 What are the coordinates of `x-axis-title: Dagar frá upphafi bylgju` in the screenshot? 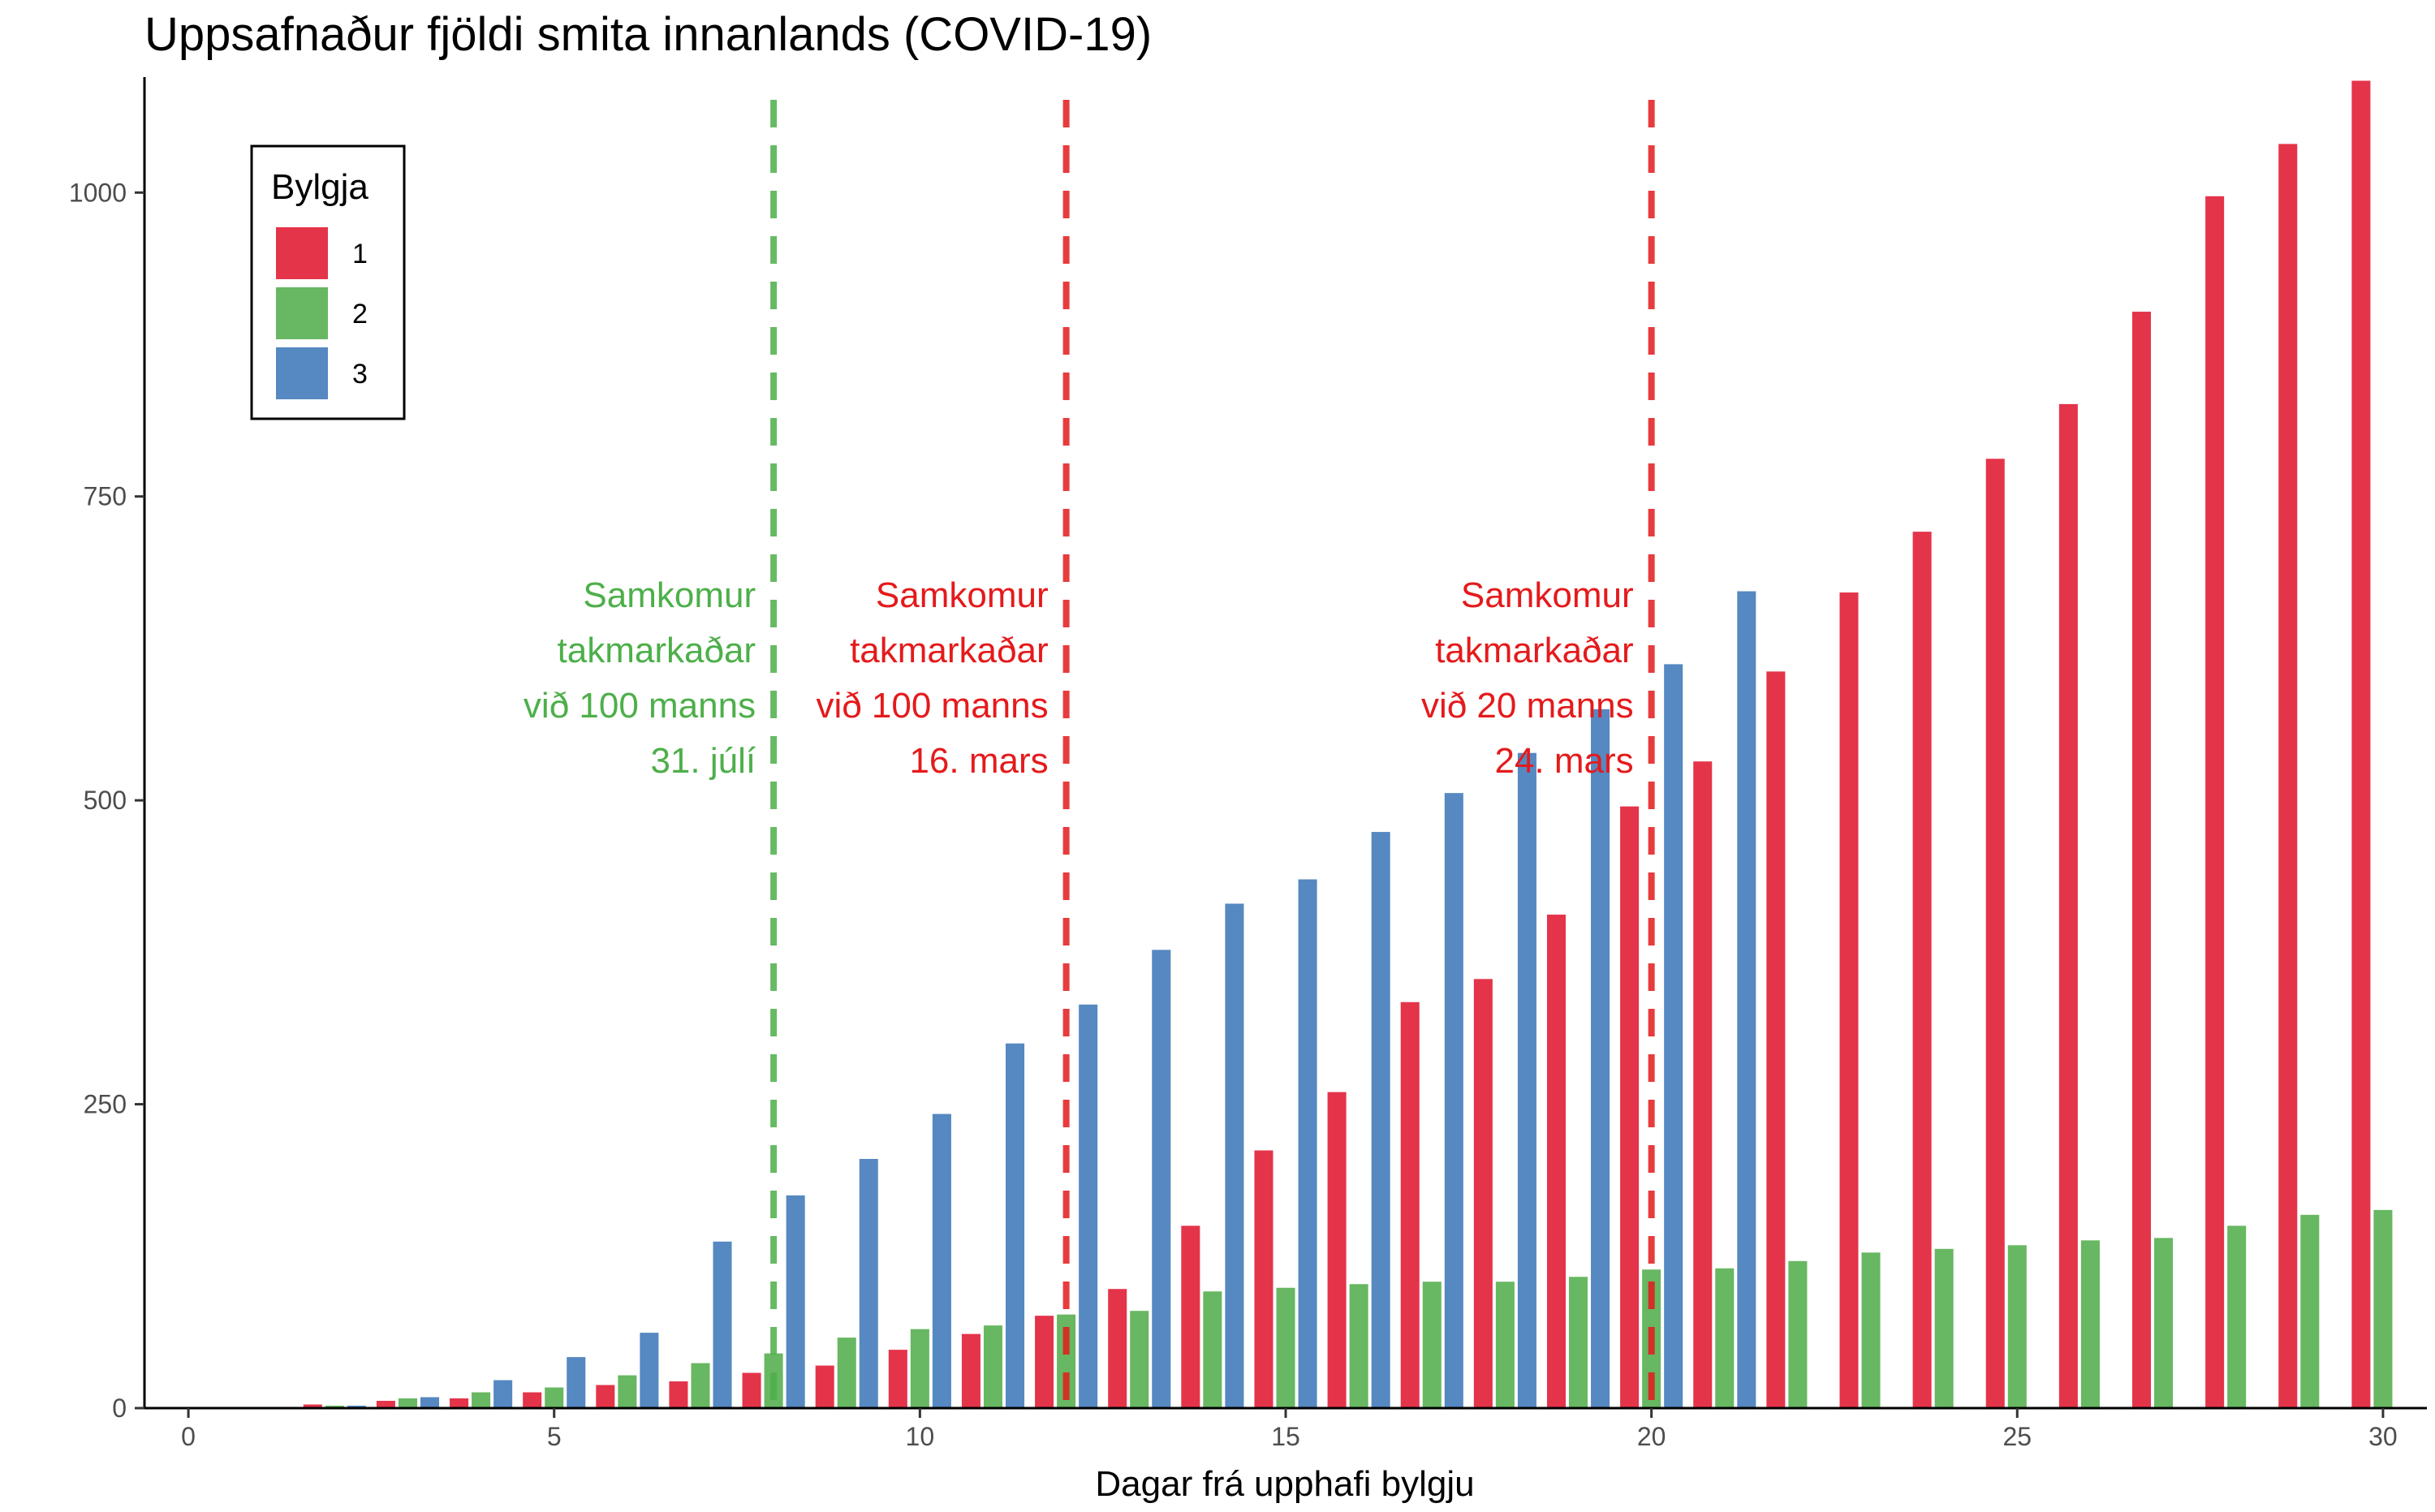 It's located at (1284, 1484).